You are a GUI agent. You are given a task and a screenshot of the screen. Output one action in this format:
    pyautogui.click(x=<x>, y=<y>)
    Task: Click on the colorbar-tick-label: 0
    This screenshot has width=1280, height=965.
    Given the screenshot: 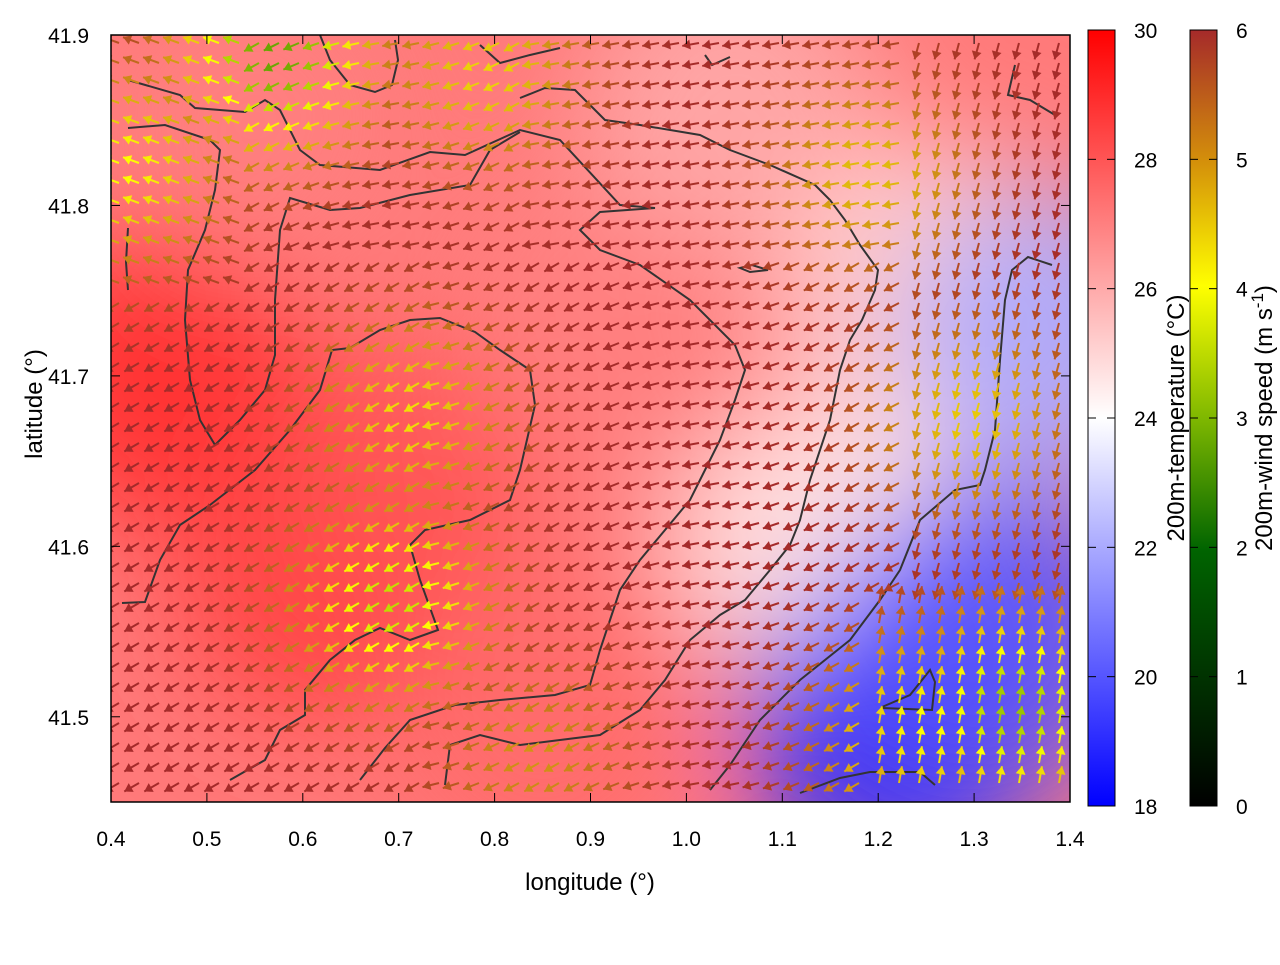 What is the action you would take?
    pyautogui.click(x=1242, y=807)
    